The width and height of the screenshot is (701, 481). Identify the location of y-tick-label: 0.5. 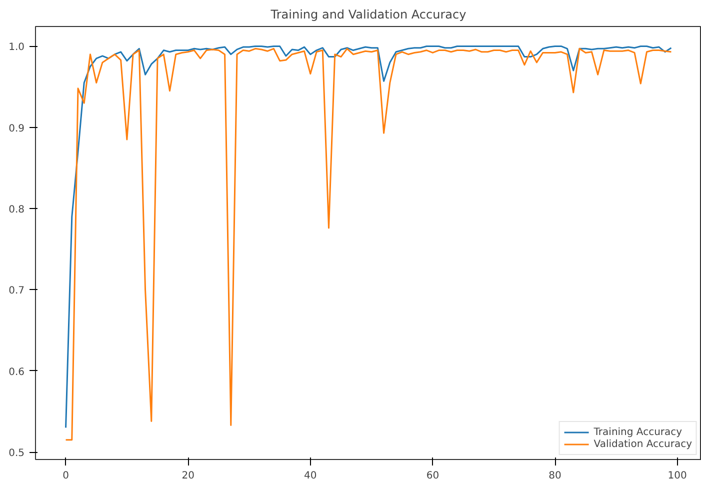
(16, 454).